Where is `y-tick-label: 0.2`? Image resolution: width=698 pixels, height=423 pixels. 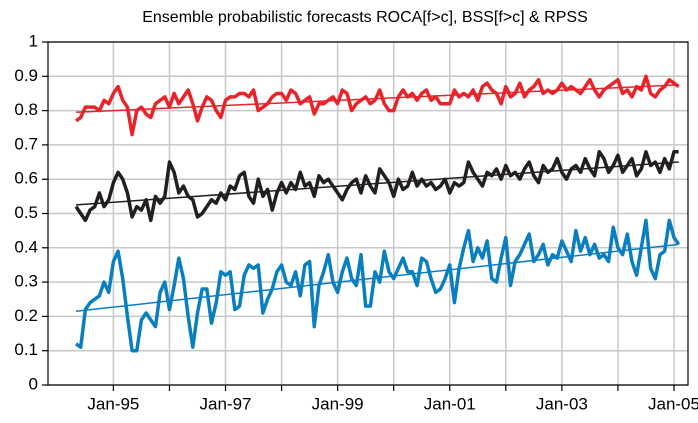 y-tick-label: 0.2 is located at coordinates (26, 315).